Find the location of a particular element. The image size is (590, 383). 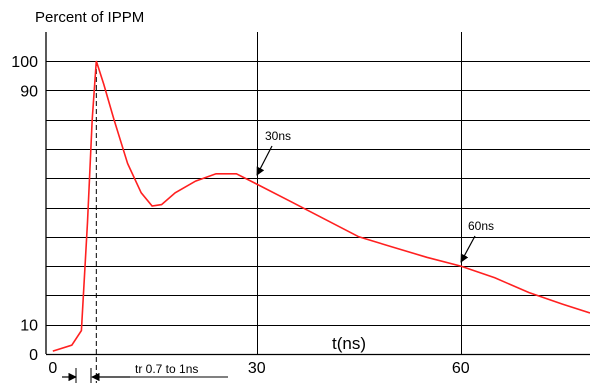

rise-time-indicator: tr 0.7 to 1ns is located at coordinates (145, 372).